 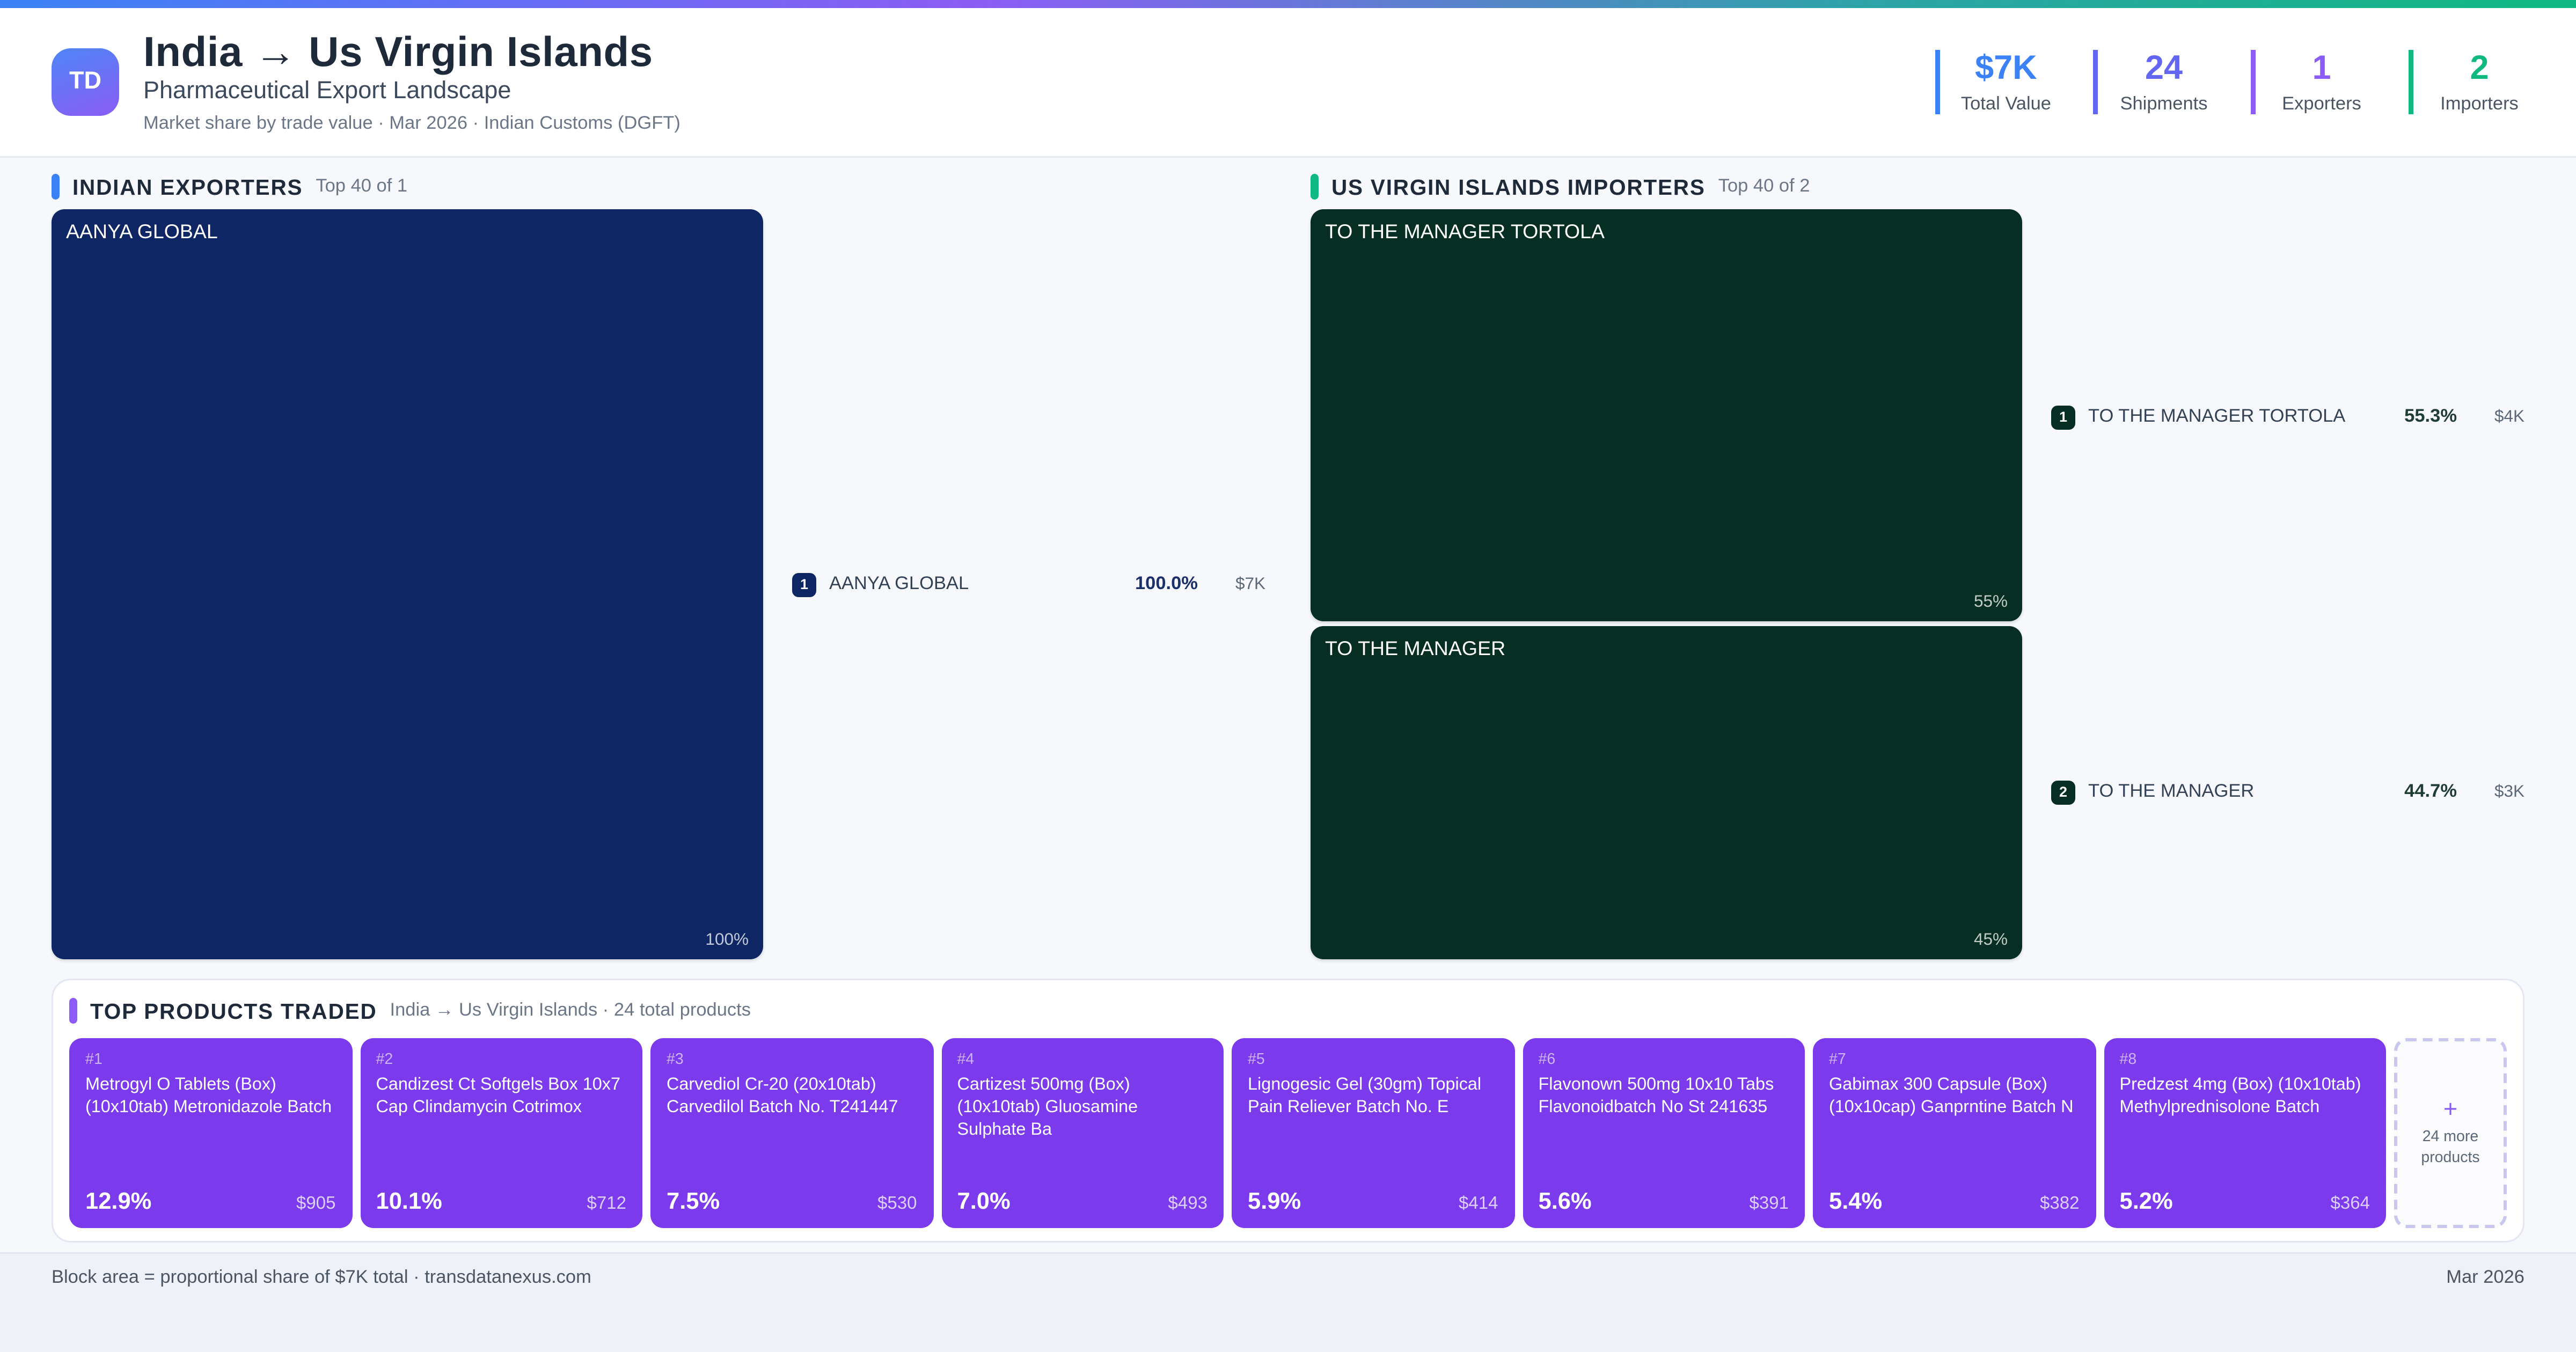 What do you see at coordinates (2321, 69) in the screenshot?
I see `stat-exporters-number: 1` at bounding box center [2321, 69].